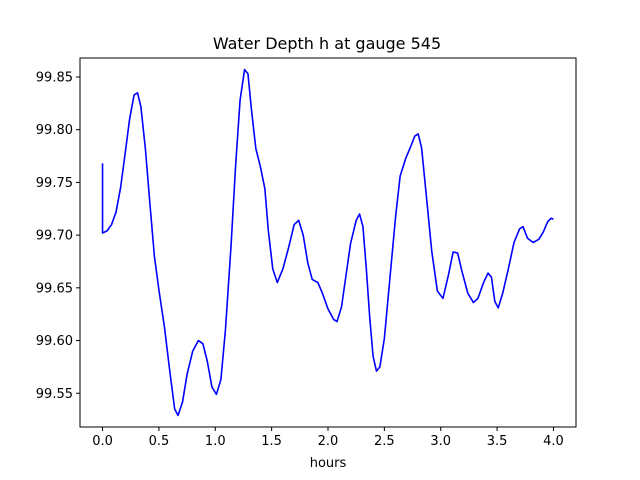  I want to click on x-tick-label: 3.0, so click(440, 441).